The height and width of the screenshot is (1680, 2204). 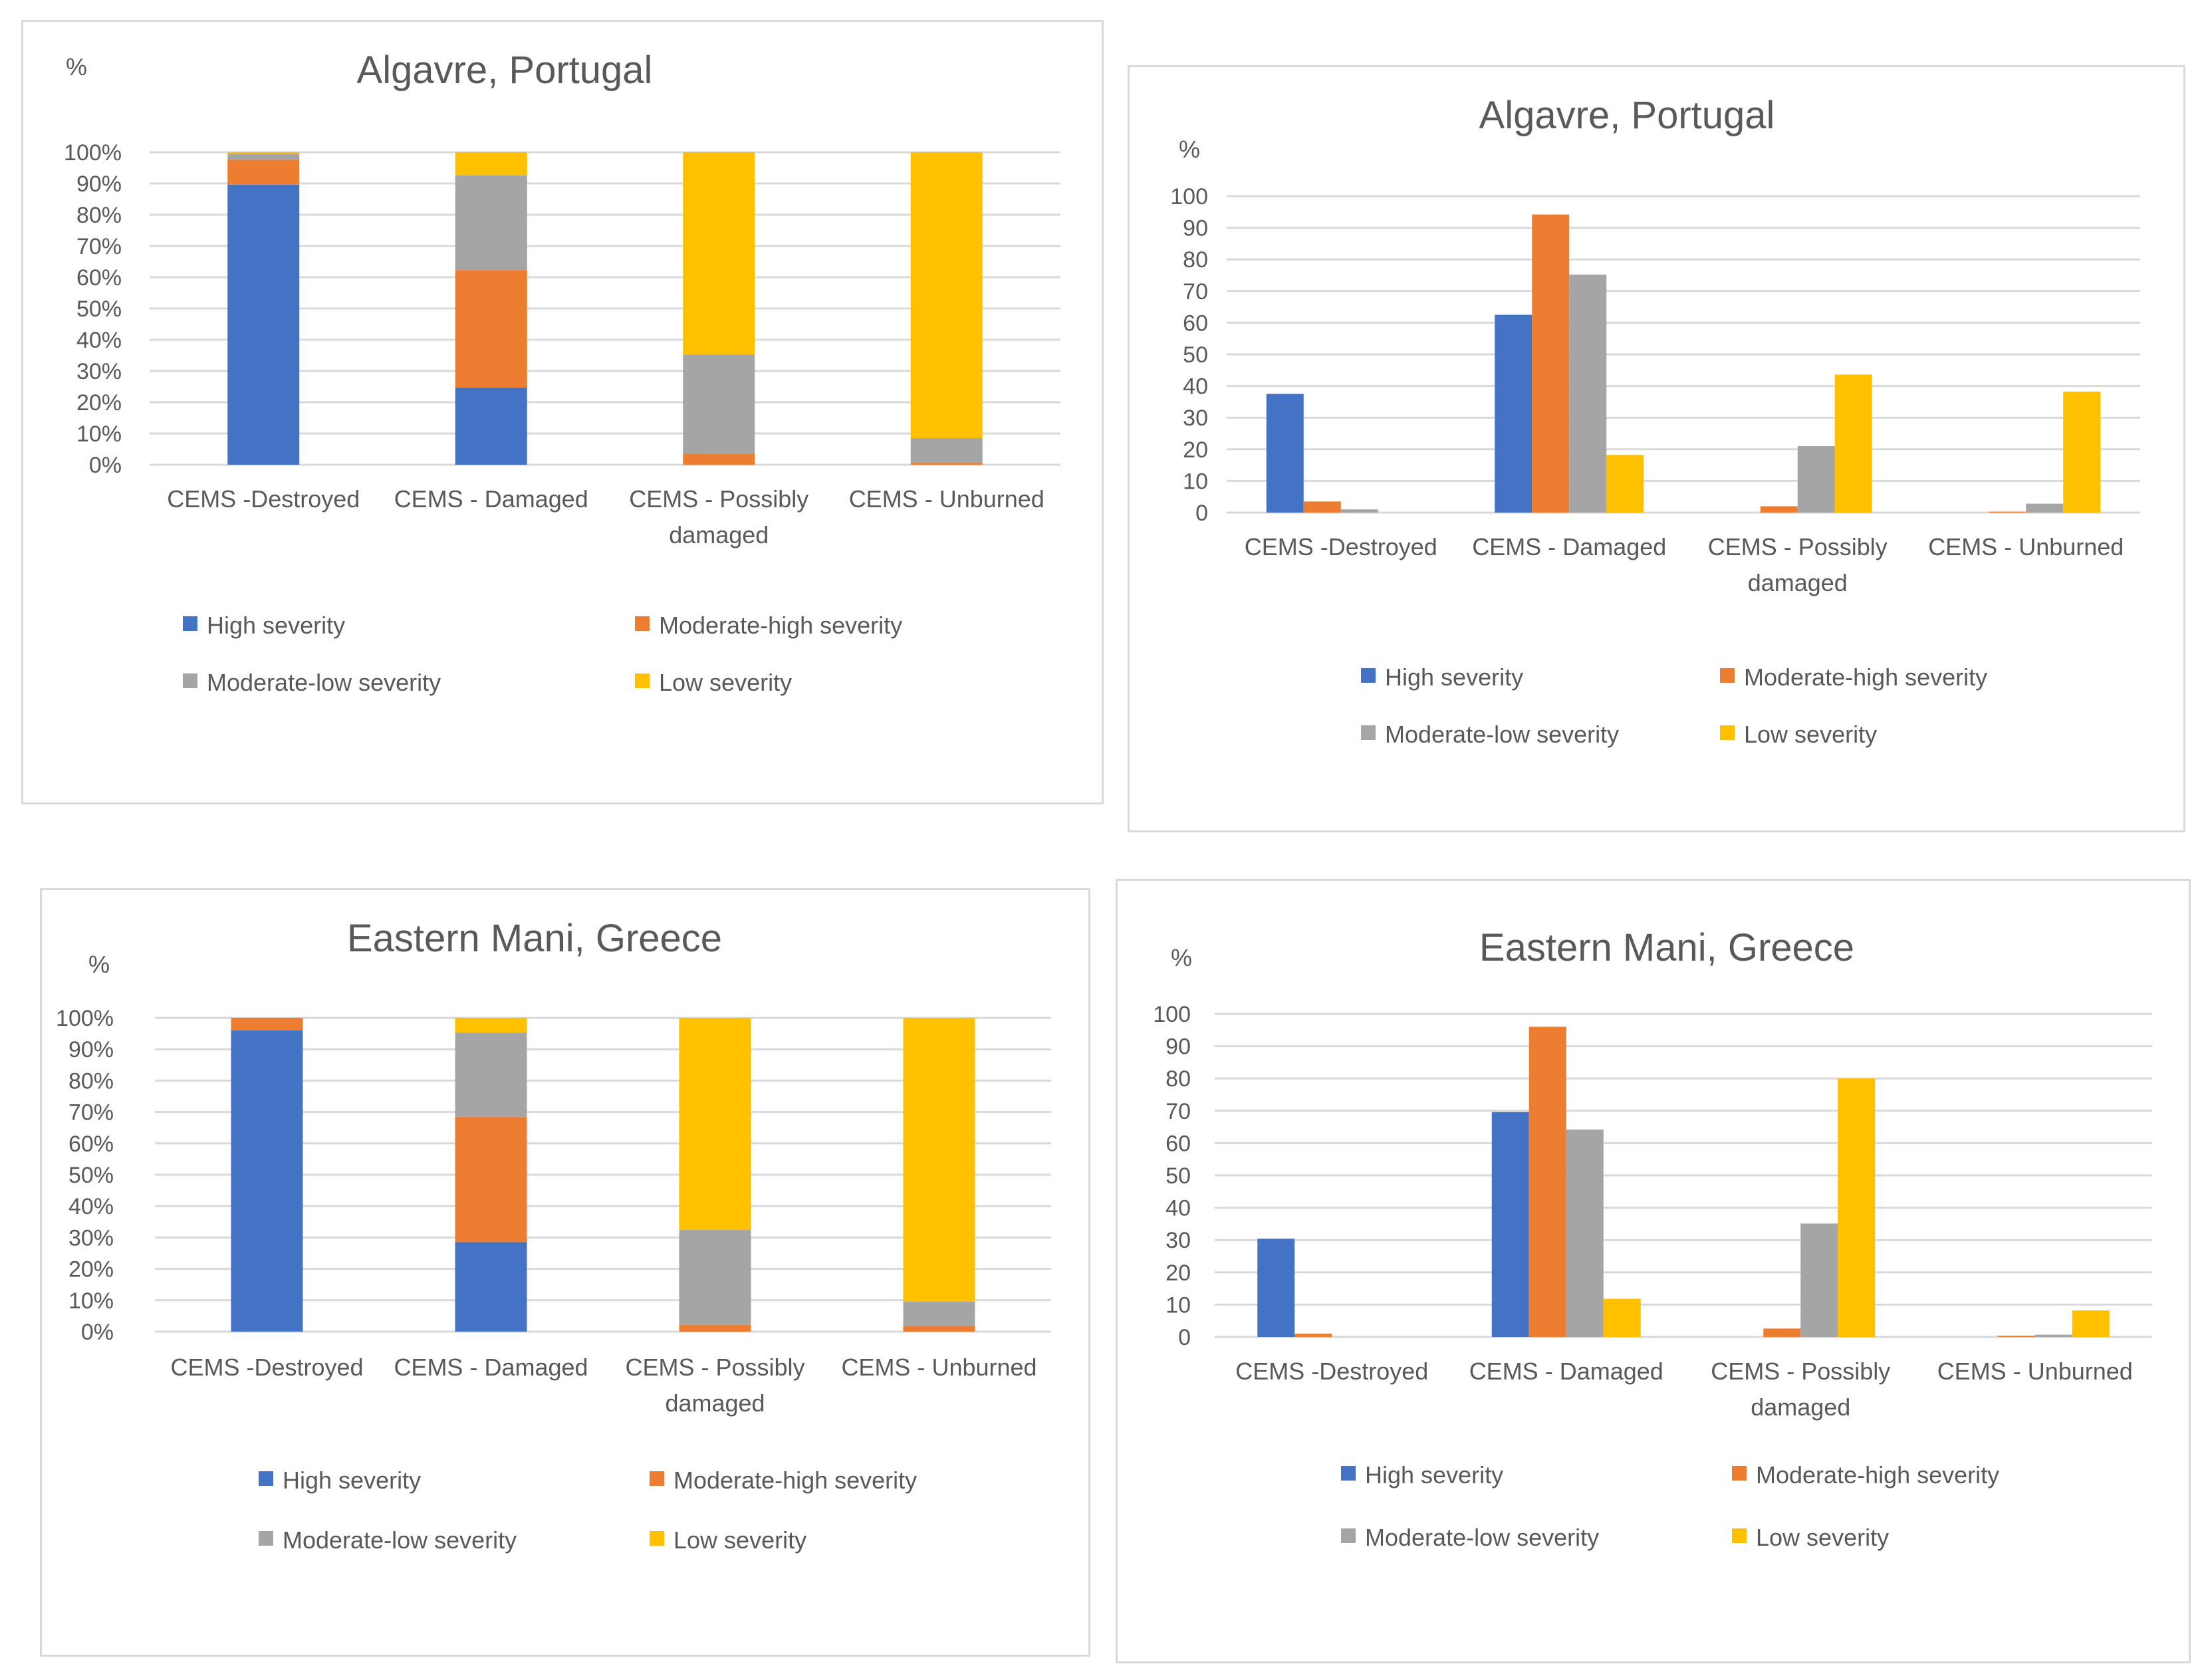 What do you see at coordinates (400, 1540) in the screenshot?
I see `legend-label: Moderate-low severity` at bounding box center [400, 1540].